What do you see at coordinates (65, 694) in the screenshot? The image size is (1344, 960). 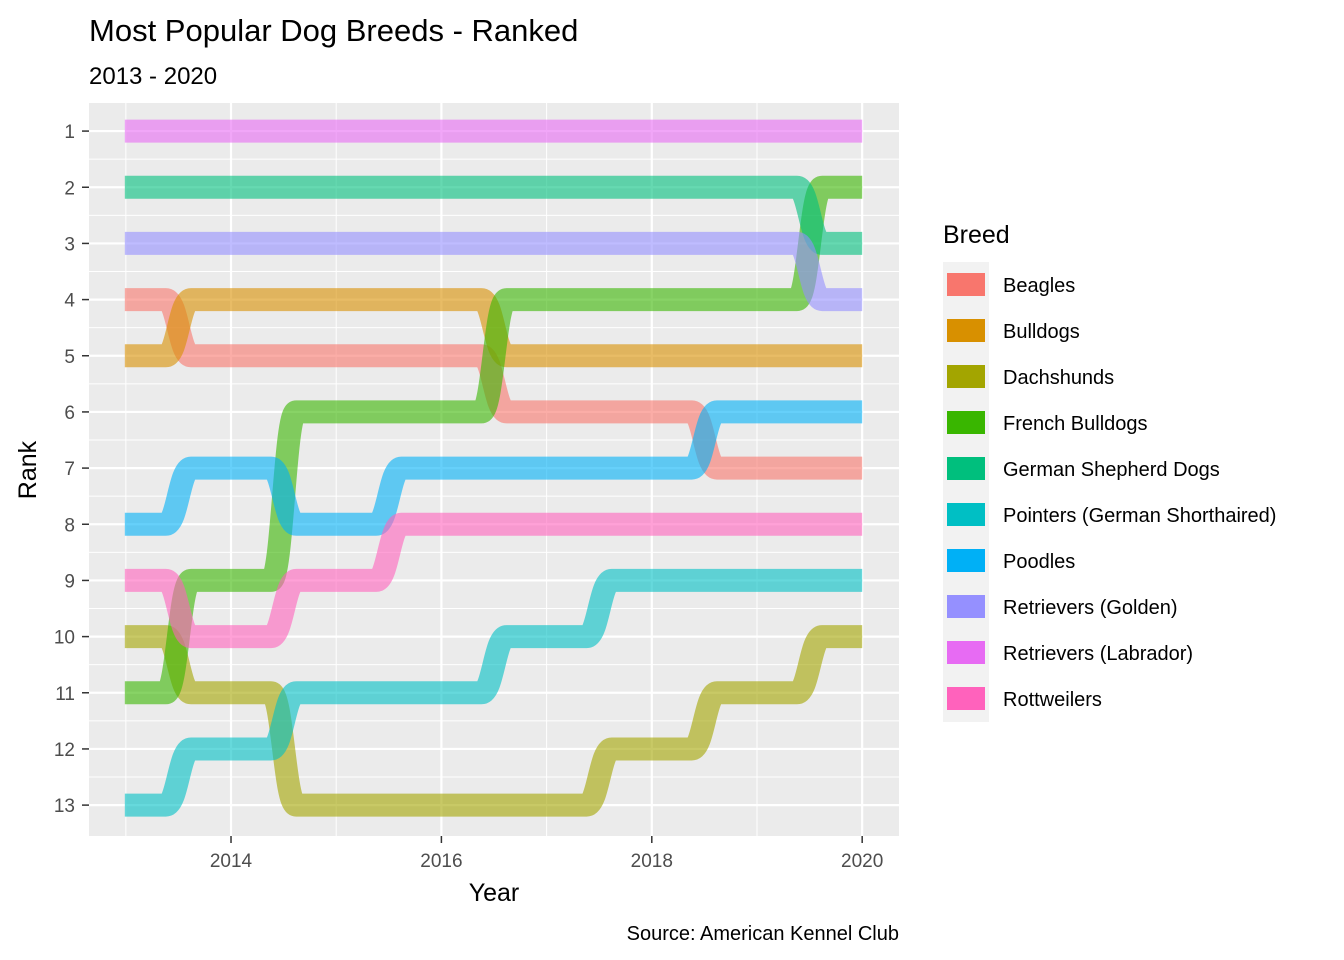 I see `y-tick-label: 11` at bounding box center [65, 694].